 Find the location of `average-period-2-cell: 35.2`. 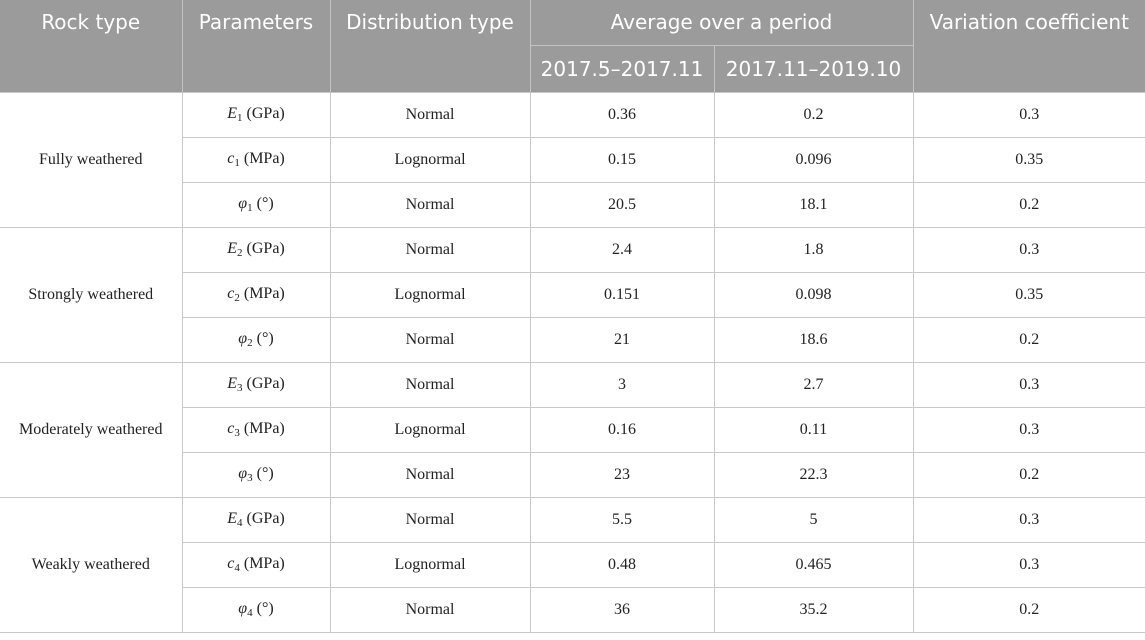

average-period-2-cell: 35.2 is located at coordinates (813, 609).